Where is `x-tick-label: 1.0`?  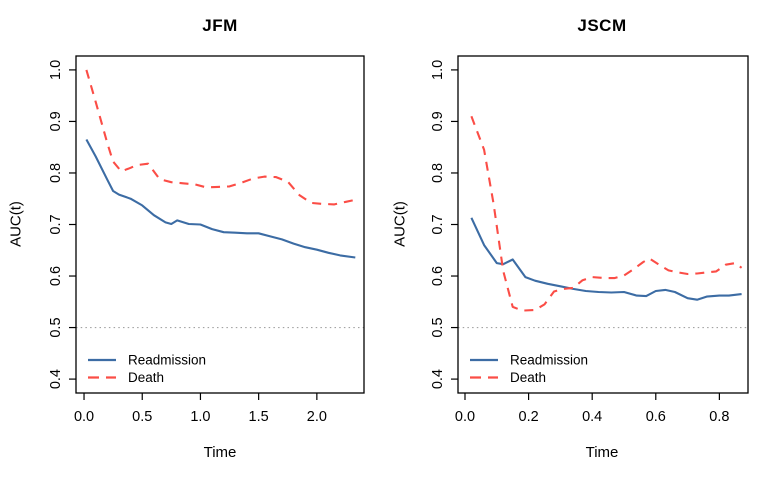
x-tick-label: 1.0 is located at coordinates (200, 417).